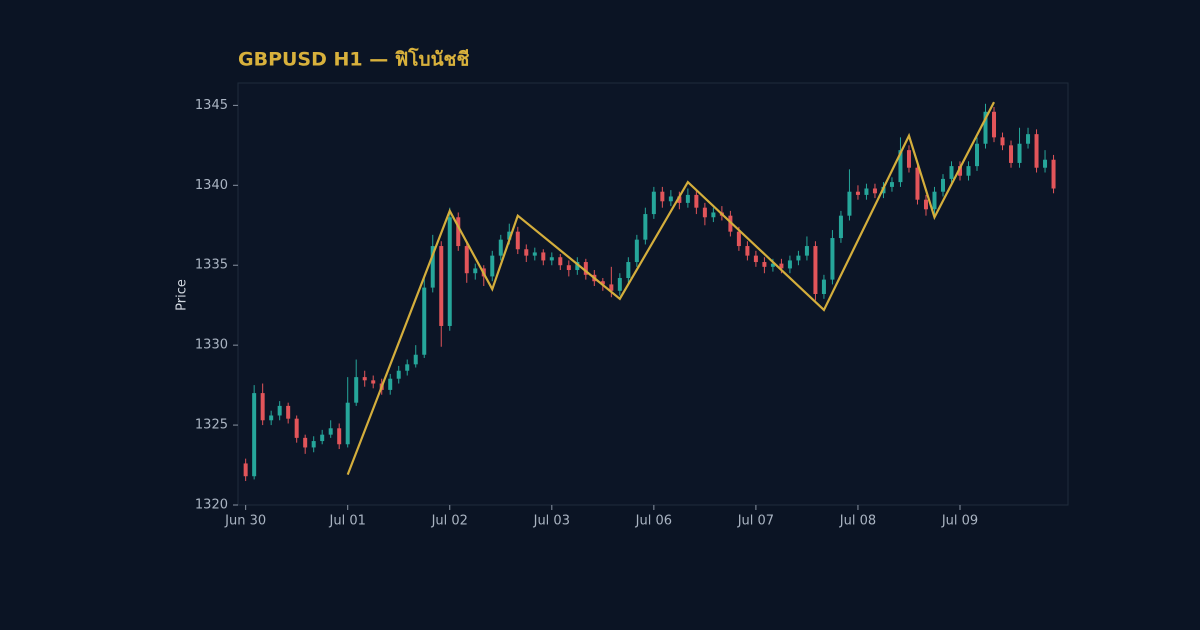 This screenshot has width=1200, height=630. Describe the element at coordinates (755, 521) in the screenshot. I see `x-tick-label: Jul 07` at that location.